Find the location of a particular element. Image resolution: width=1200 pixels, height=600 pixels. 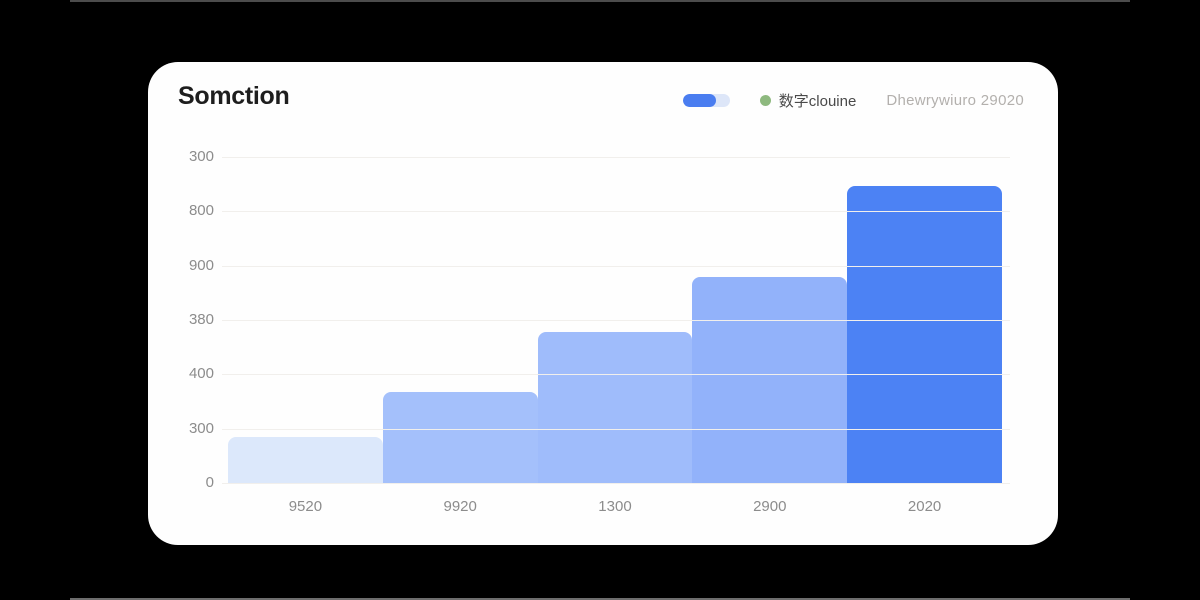

x-tick-label: 2900 is located at coordinates (770, 506).